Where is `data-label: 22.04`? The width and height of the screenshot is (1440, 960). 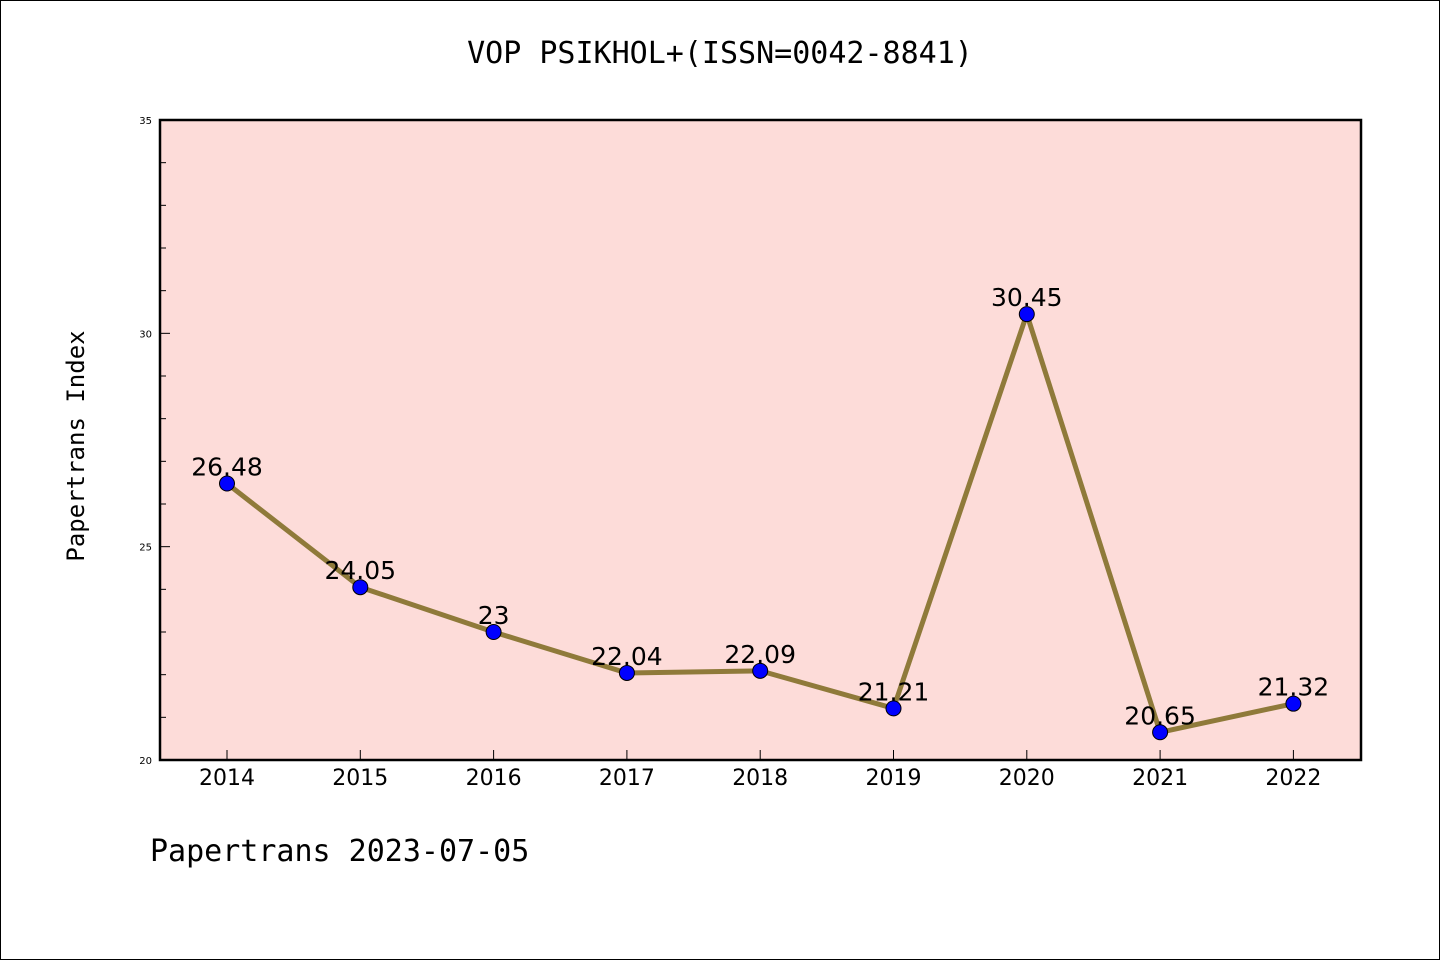 data-label: 22.04 is located at coordinates (627, 656).